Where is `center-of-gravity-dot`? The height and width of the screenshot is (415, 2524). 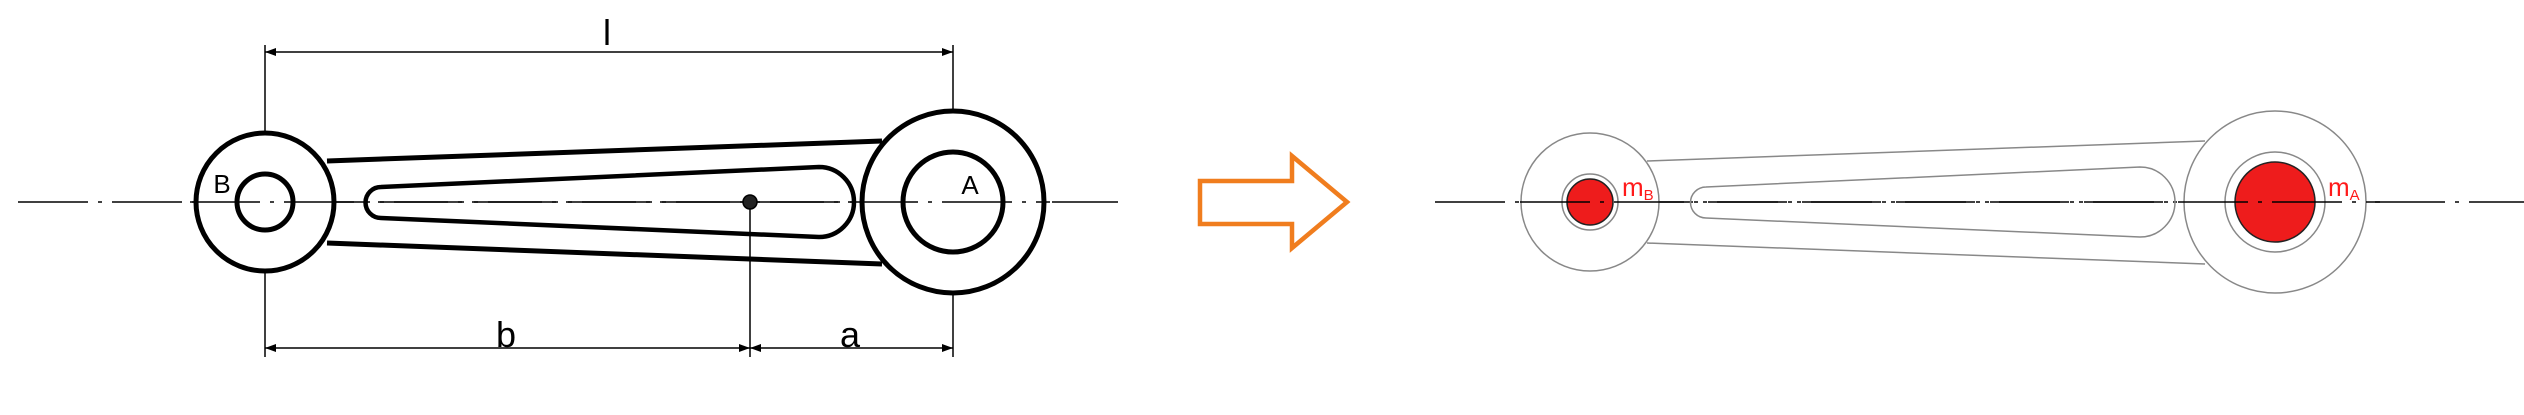 center-of-gravity-dot is located at coordinates (750, 202).